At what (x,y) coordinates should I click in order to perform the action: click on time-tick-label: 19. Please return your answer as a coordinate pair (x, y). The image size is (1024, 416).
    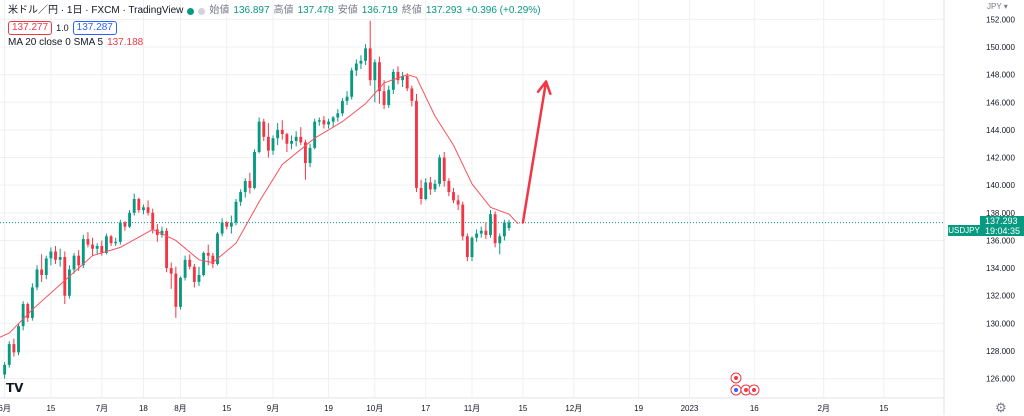
    Looking at the image, I should click on (328, 408).